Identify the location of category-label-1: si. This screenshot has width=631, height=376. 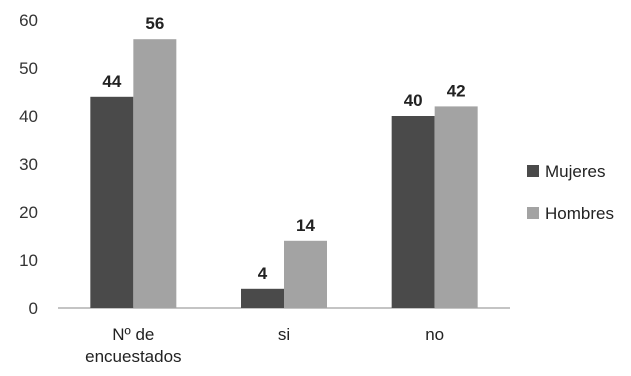
(284, 334).